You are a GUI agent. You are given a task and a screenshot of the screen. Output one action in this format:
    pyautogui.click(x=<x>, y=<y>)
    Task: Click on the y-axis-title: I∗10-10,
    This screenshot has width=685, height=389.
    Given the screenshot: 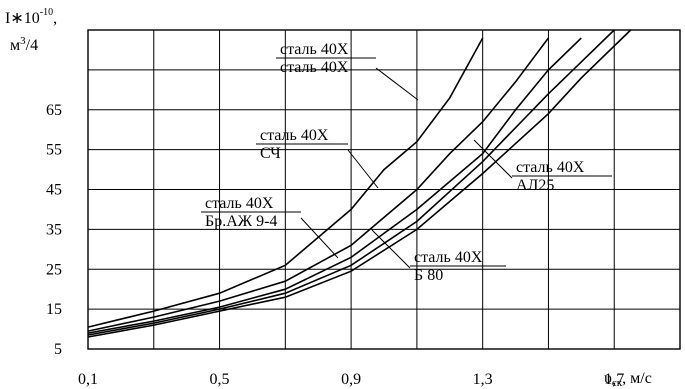 What is the action you would take?
    pyautogui.click(x=31, y=17)
    